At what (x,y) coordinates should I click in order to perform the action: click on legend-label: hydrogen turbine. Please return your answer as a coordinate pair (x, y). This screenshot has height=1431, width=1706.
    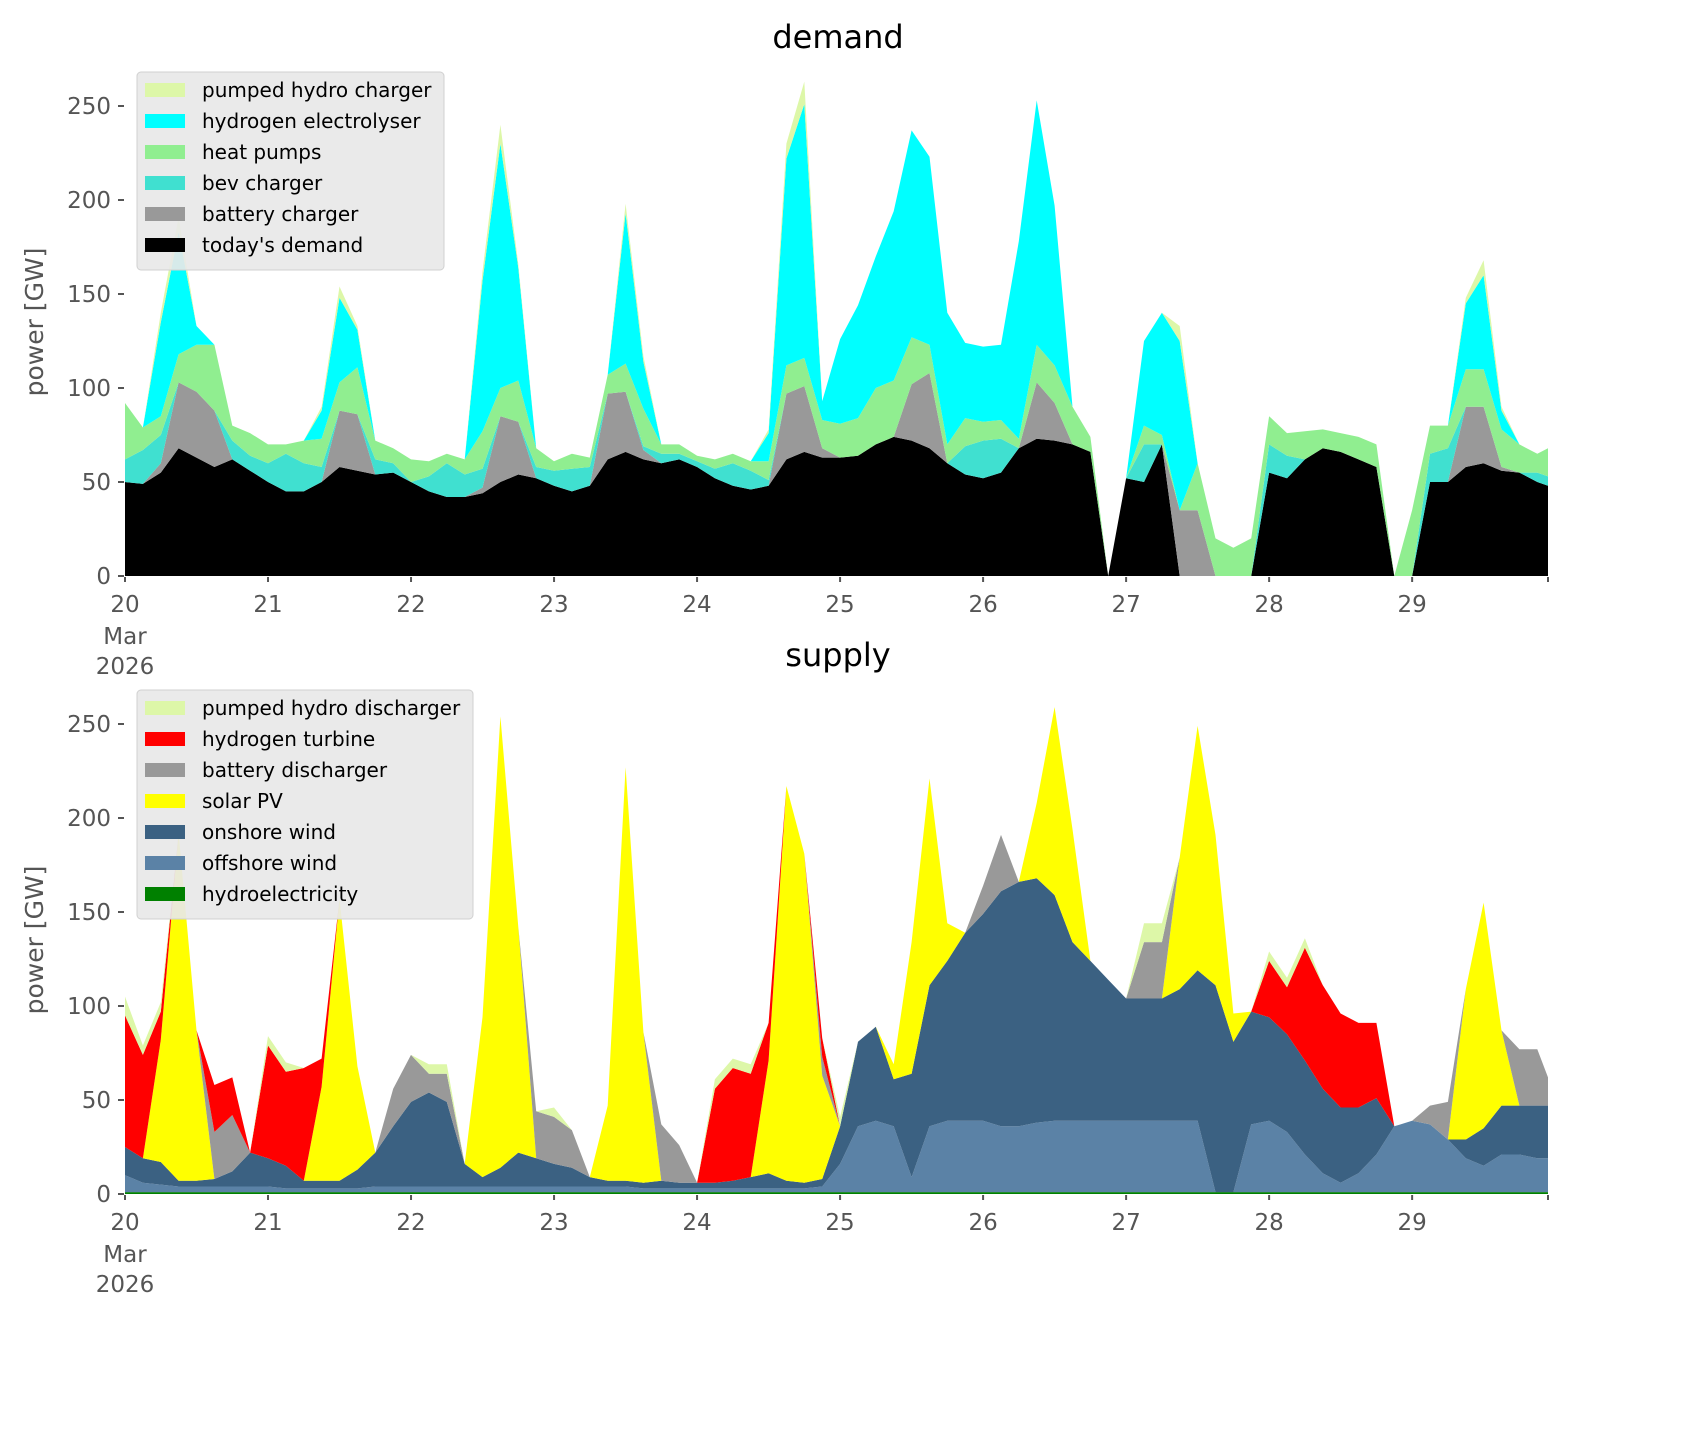
    Looking at the image, I should click on (288, 739).